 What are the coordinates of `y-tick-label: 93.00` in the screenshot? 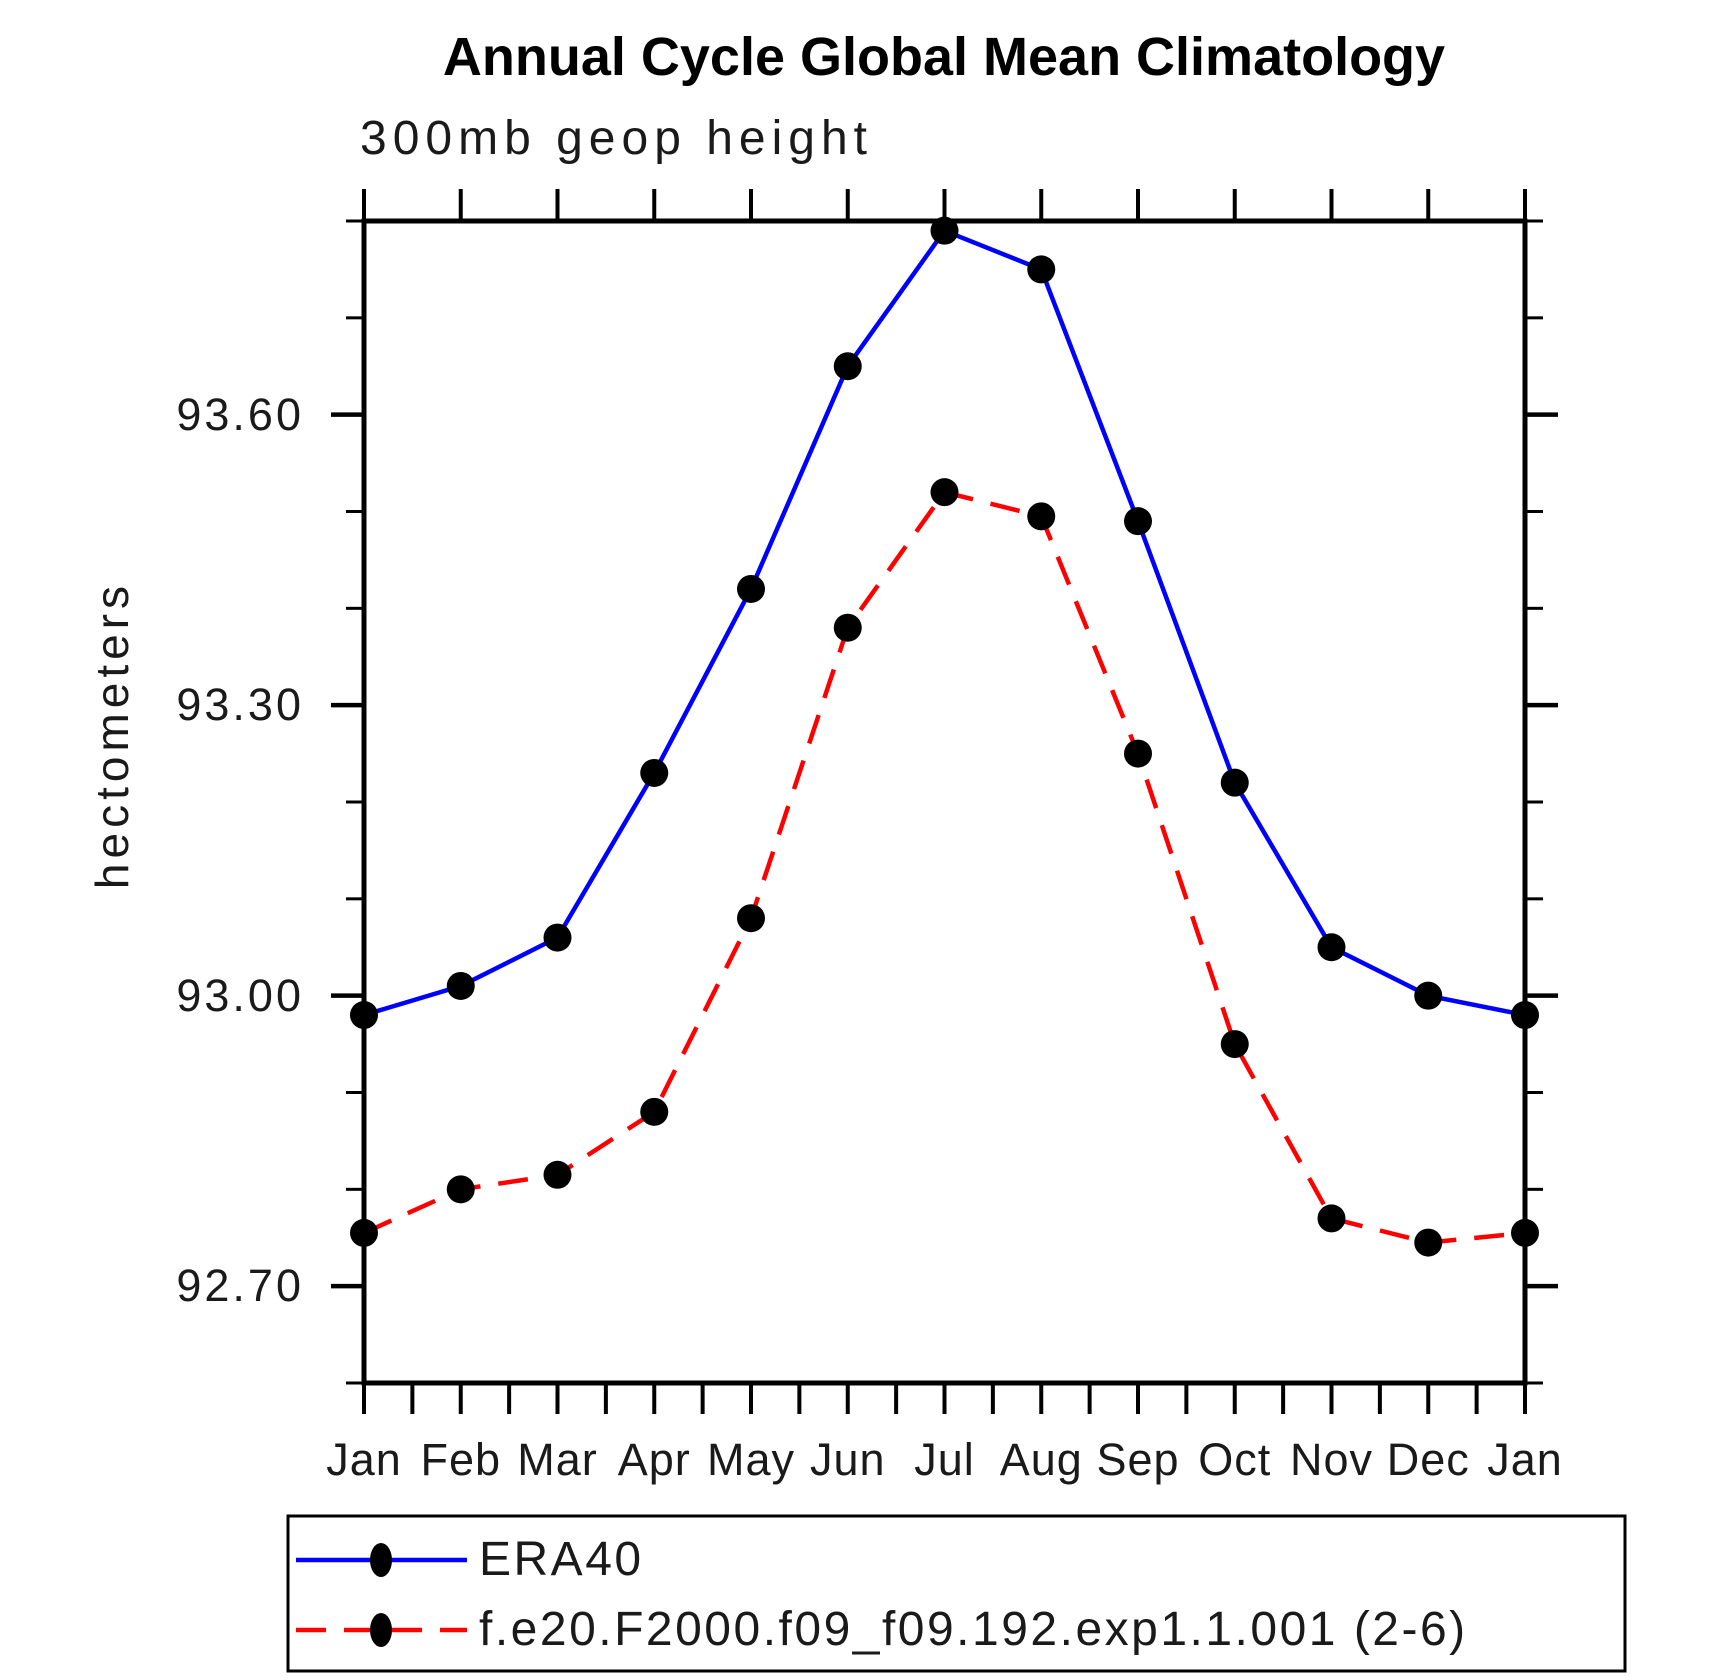 It's located at (240, 995).